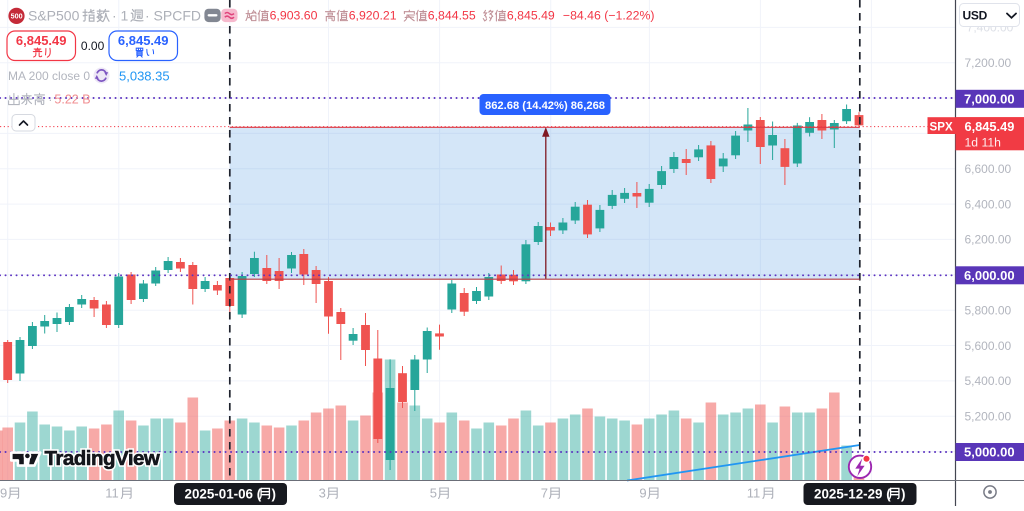 The height and width of the screenshot is (511, 1024). Describe the element at coordinates (173, 15) in the screenshot. I see `svg-text: · SPCFD` at that location.